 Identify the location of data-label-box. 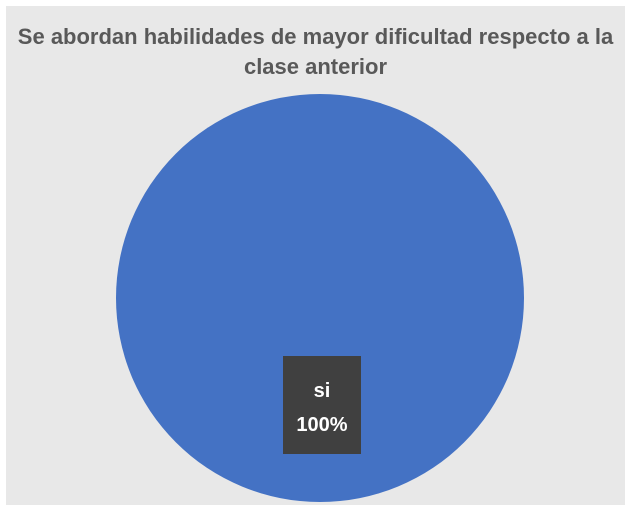
(322, 405).